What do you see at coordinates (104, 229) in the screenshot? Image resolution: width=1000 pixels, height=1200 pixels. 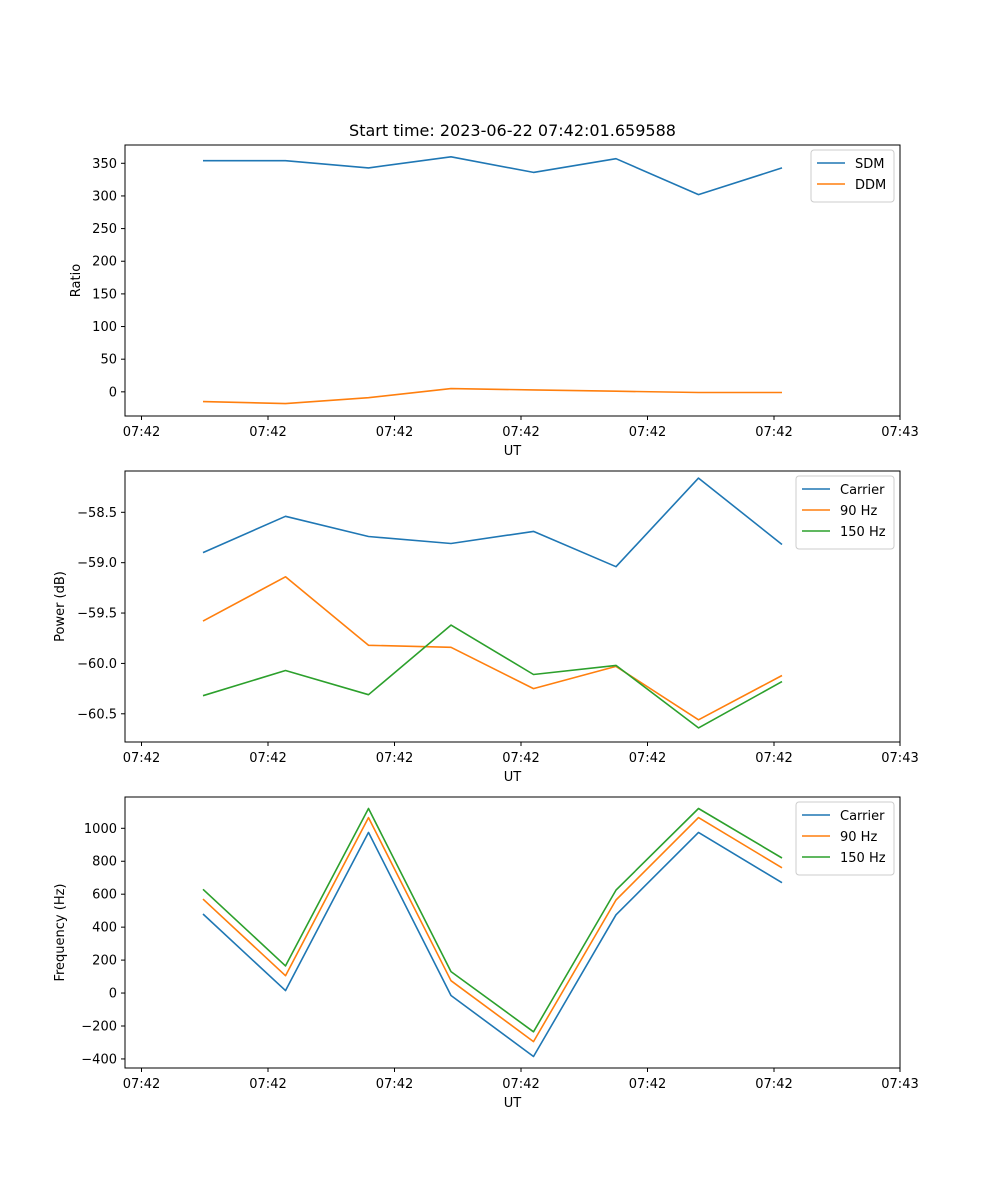 I see `y-tick-label-1-6: 250` at bounding box center [104, 229].